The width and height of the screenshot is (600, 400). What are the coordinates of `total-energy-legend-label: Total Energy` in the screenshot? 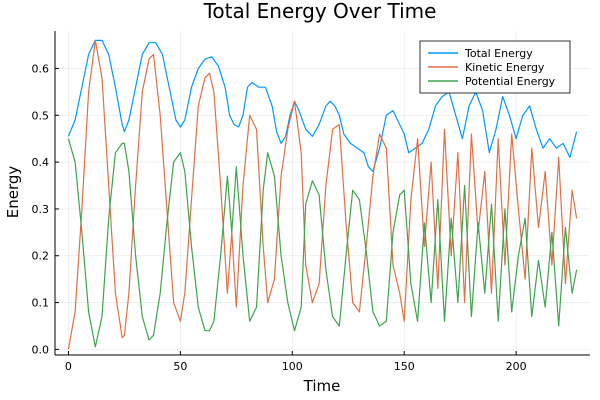 It's located at (498, 53).